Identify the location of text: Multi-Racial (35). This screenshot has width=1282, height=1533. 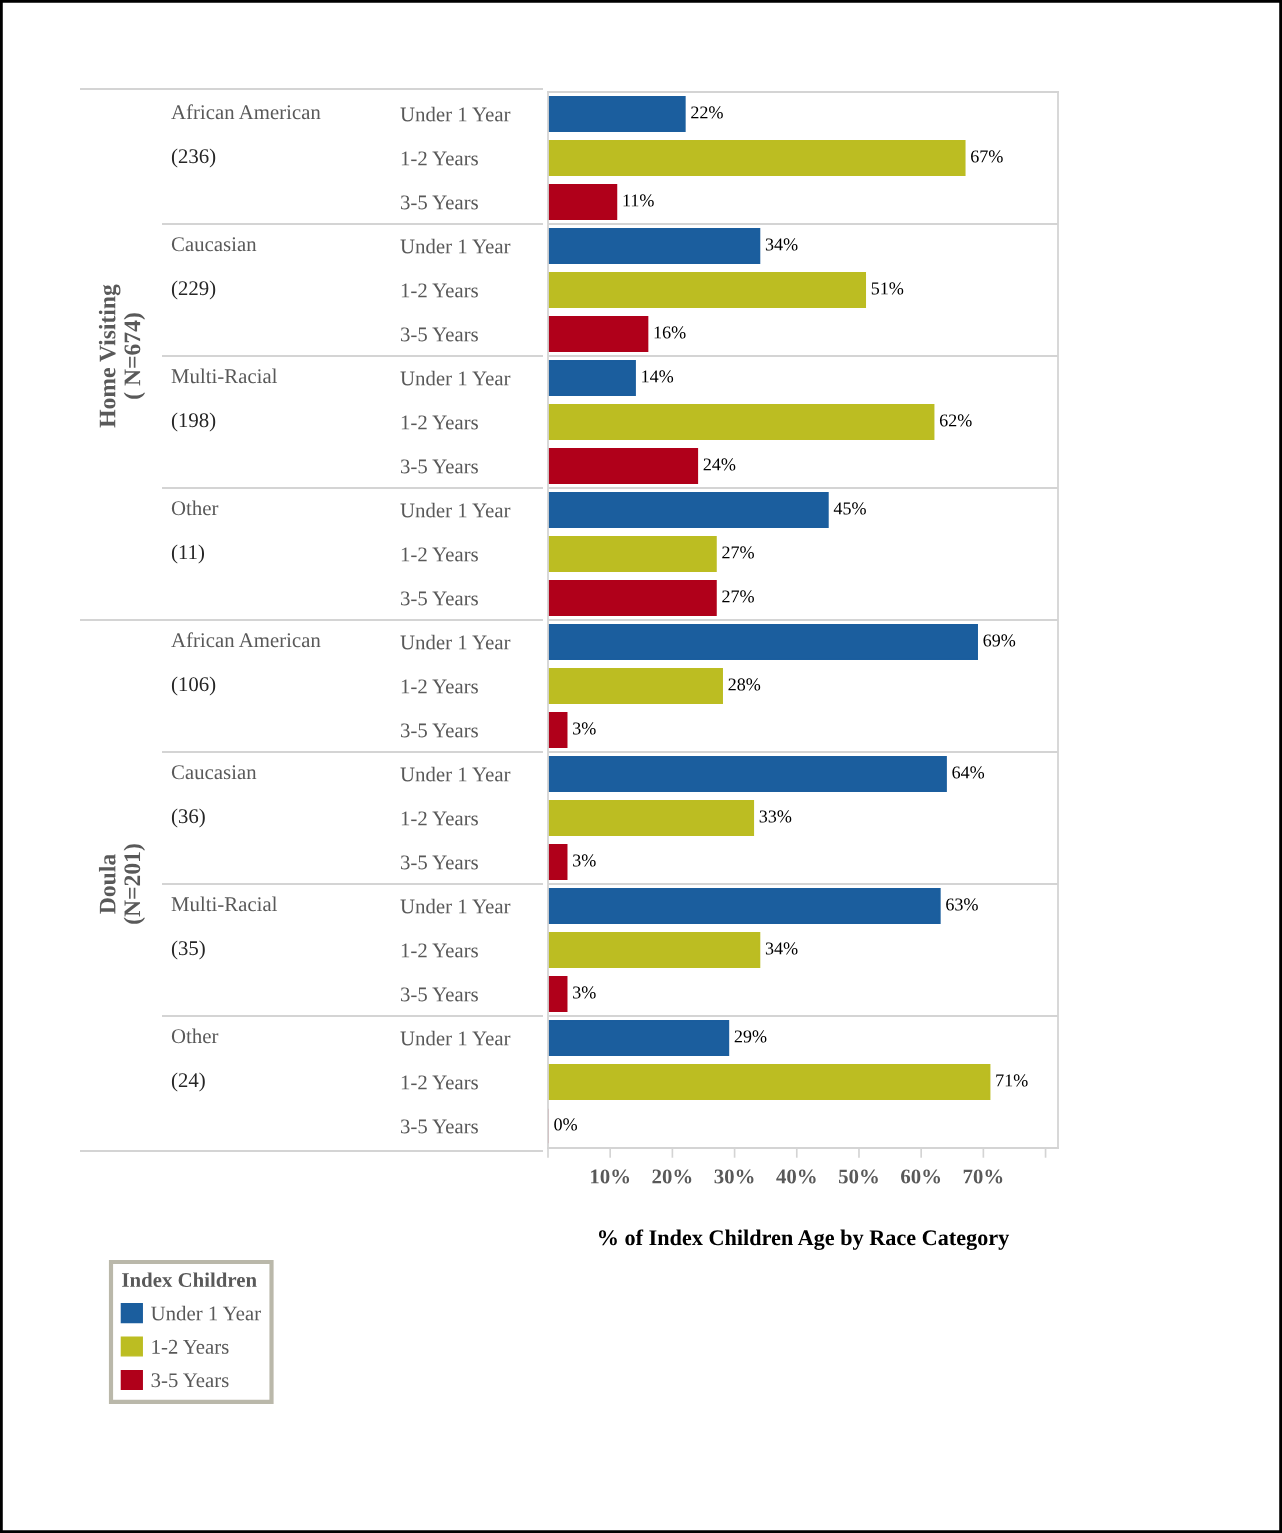
(224, 928).